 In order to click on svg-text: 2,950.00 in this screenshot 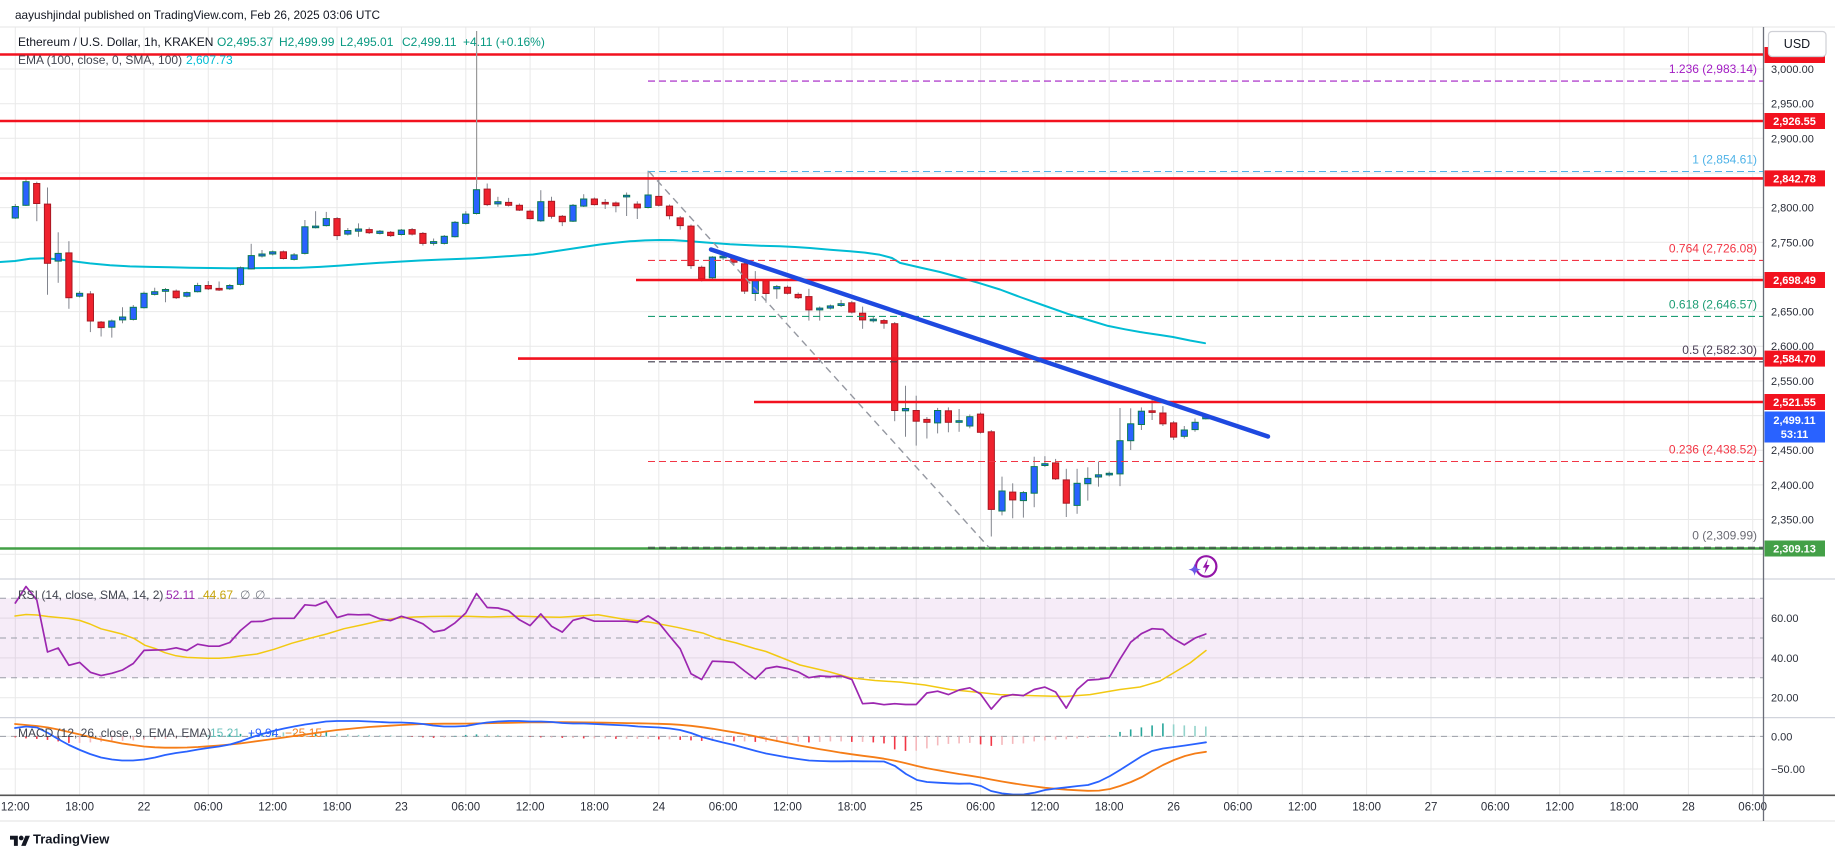, I will do `click(1792, 105)`.